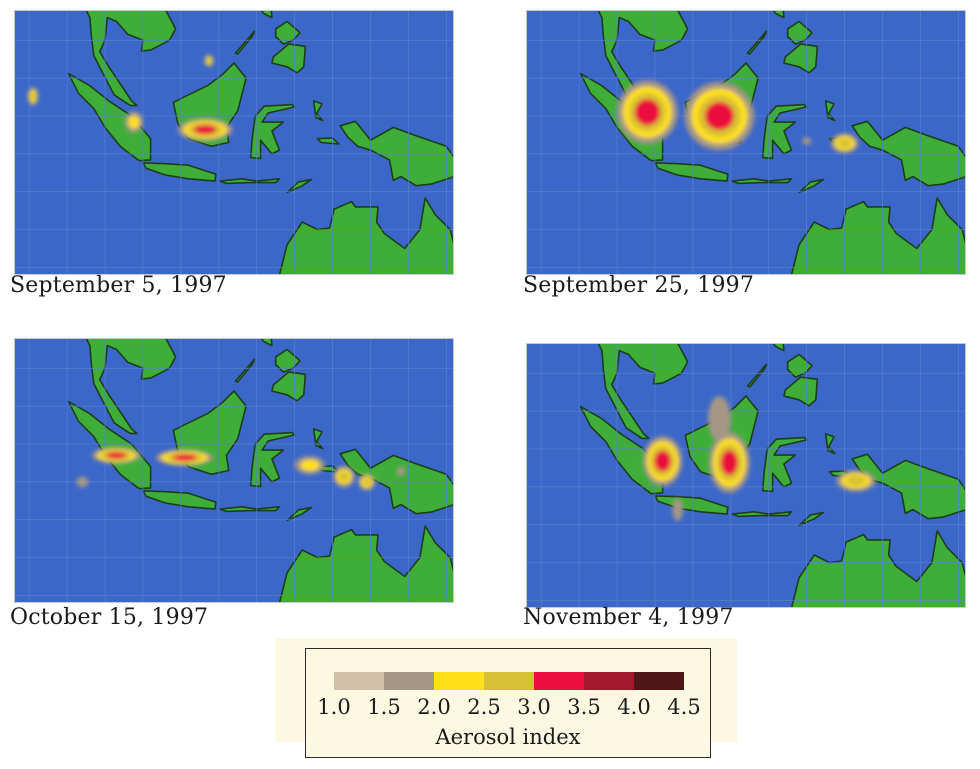  I want to click on legend-ticks: 1.0 1.5 2.0 2.5 3.0 3.5 4.0 4.5, so click(508, 708).